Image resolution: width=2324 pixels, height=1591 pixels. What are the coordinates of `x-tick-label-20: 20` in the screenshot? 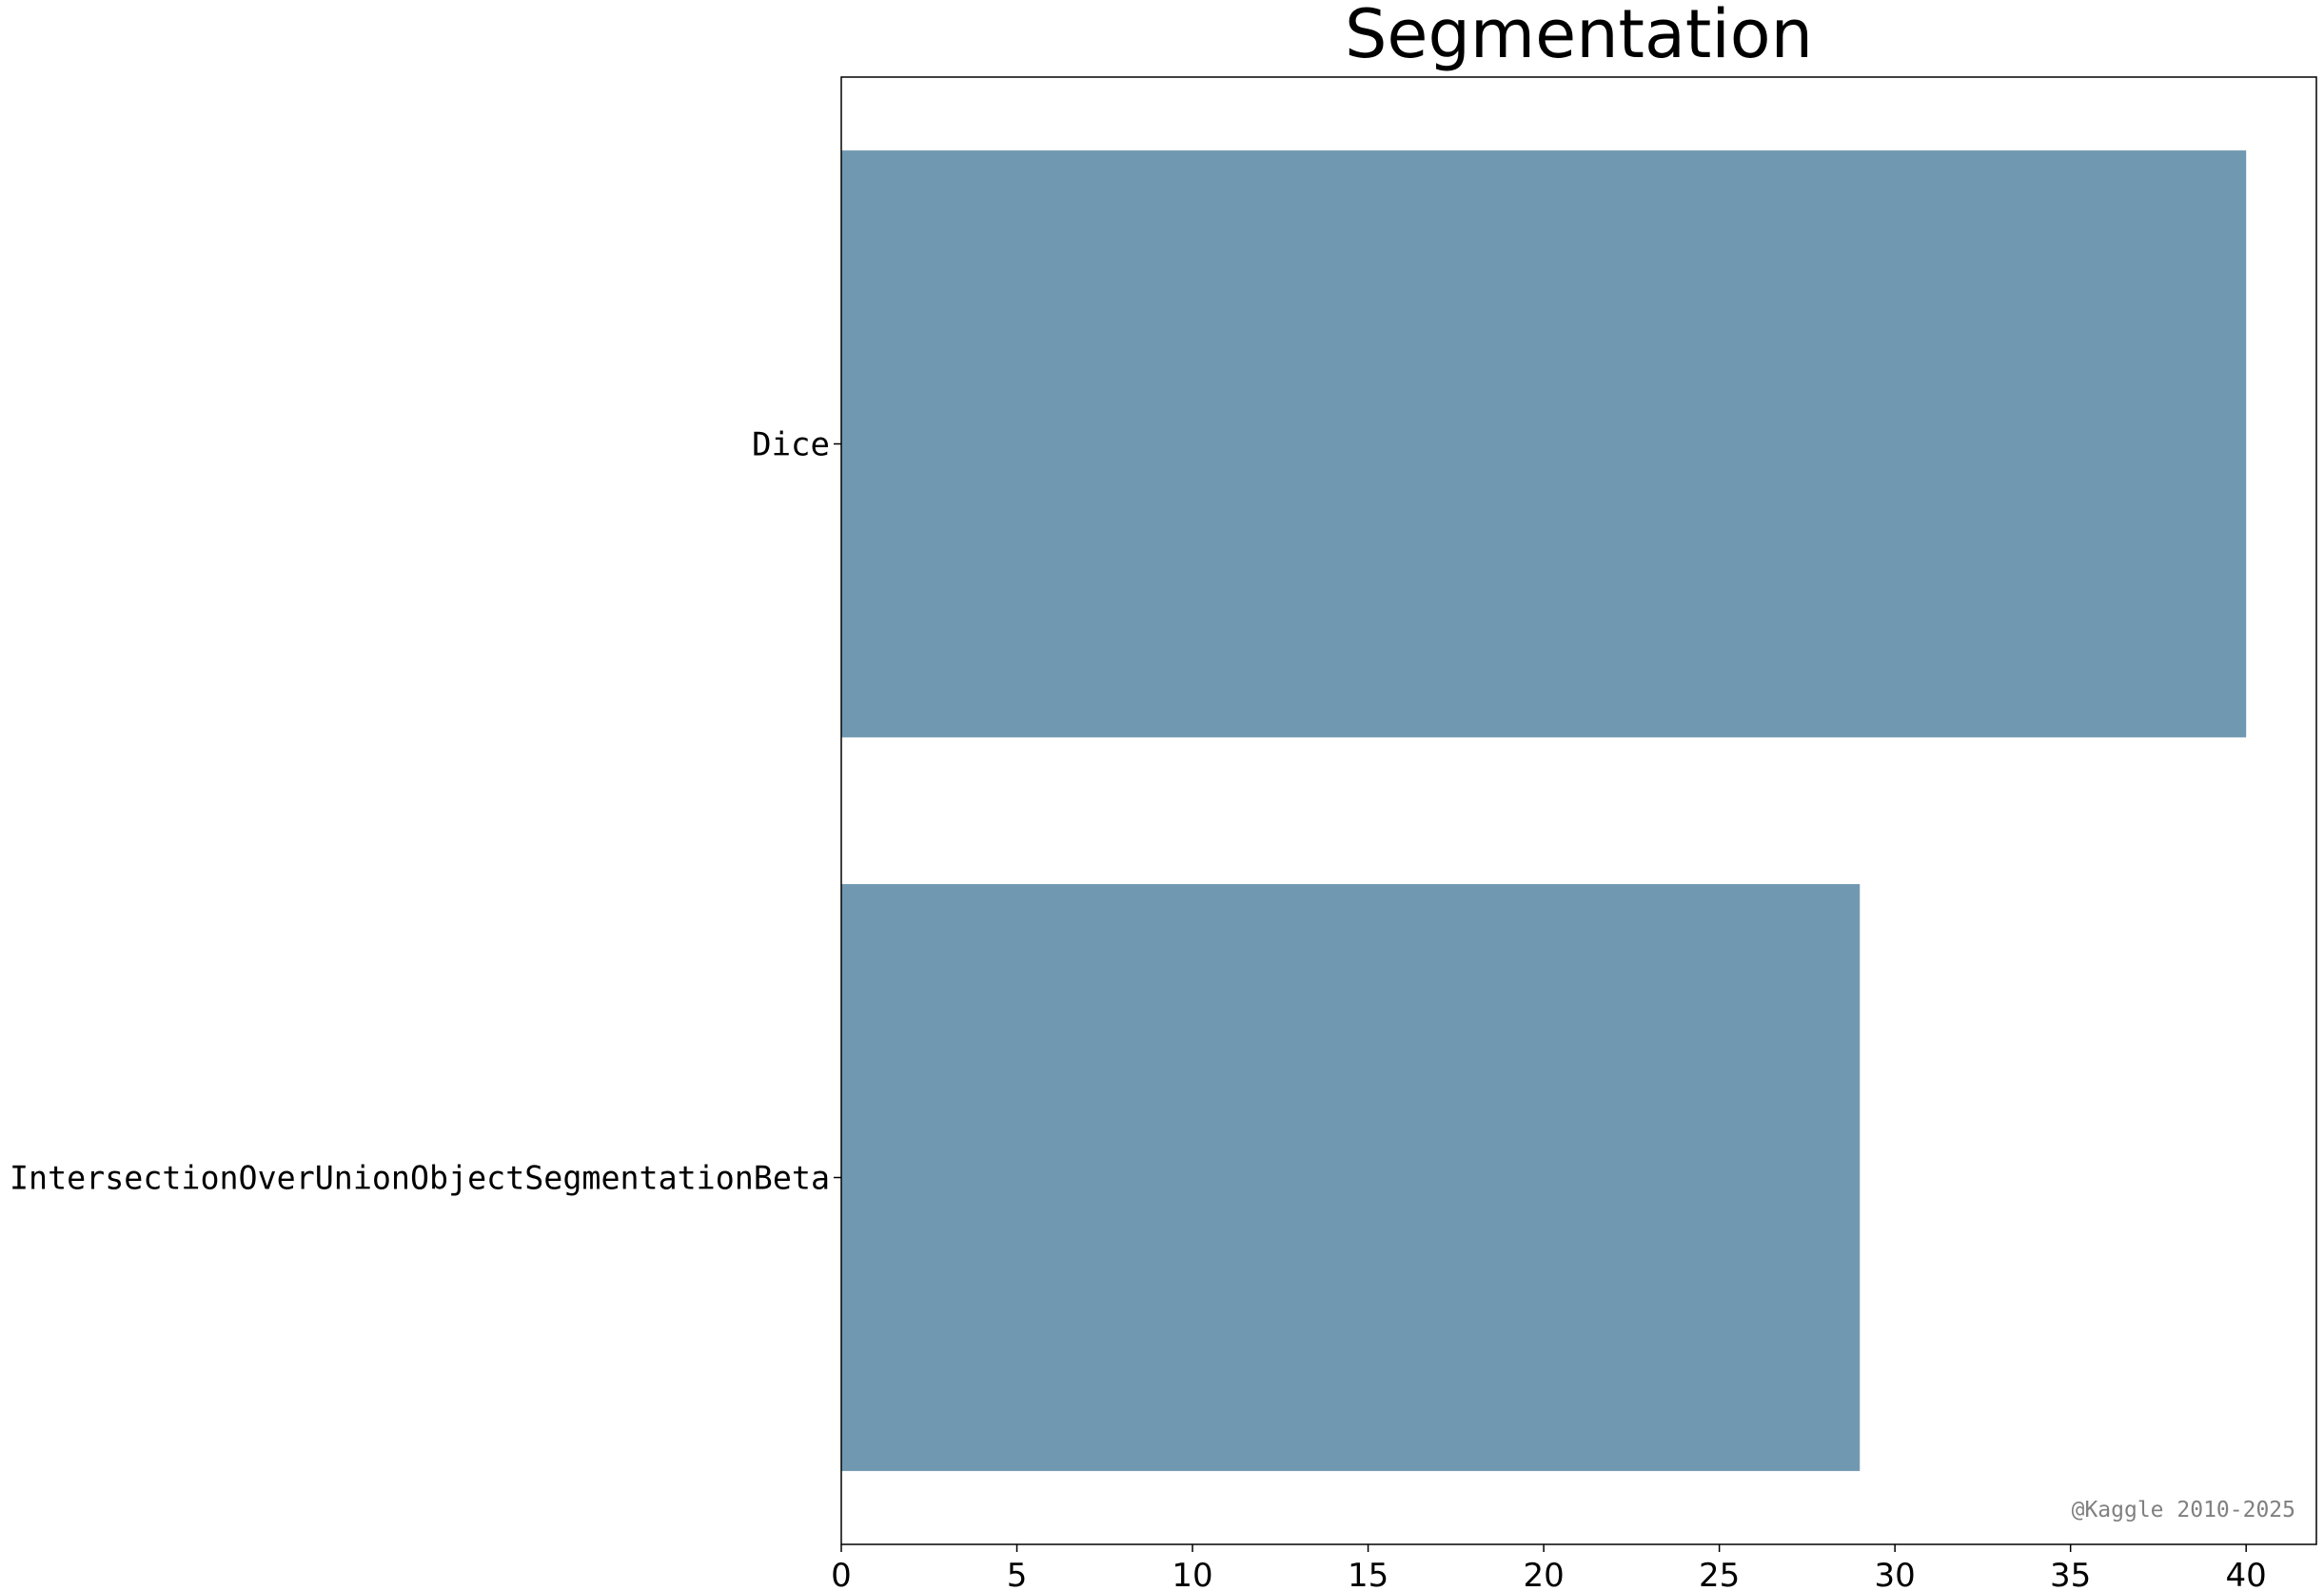 It's located at (1543, 1574).